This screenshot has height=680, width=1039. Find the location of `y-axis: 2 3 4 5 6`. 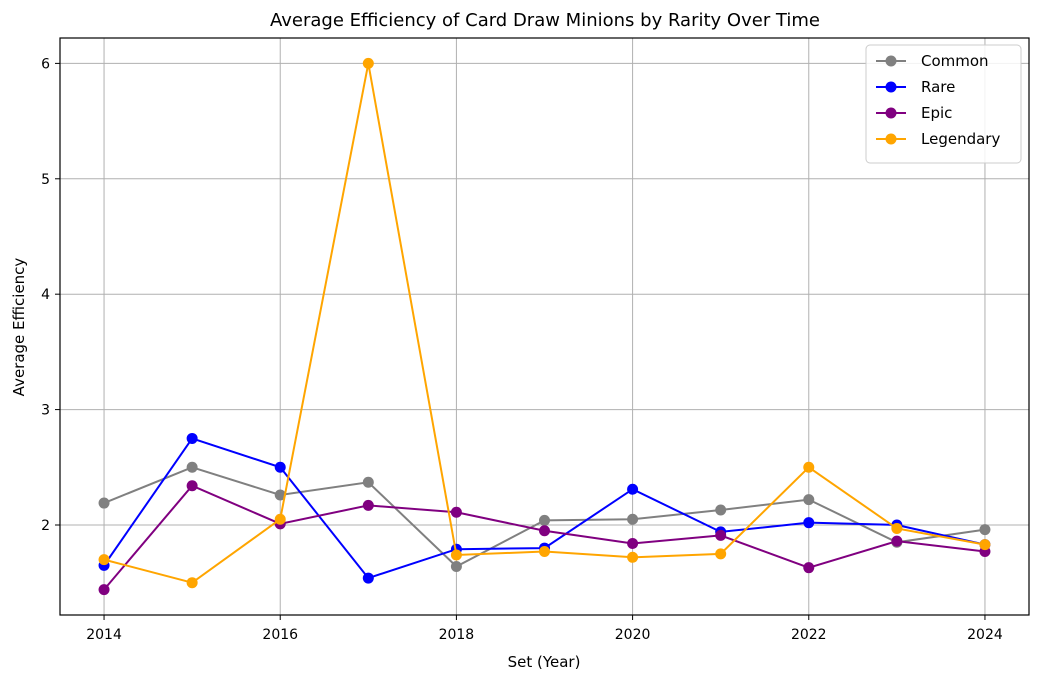

y-axis: 2 3 4 5 6 is located at coordinates (50, 295).